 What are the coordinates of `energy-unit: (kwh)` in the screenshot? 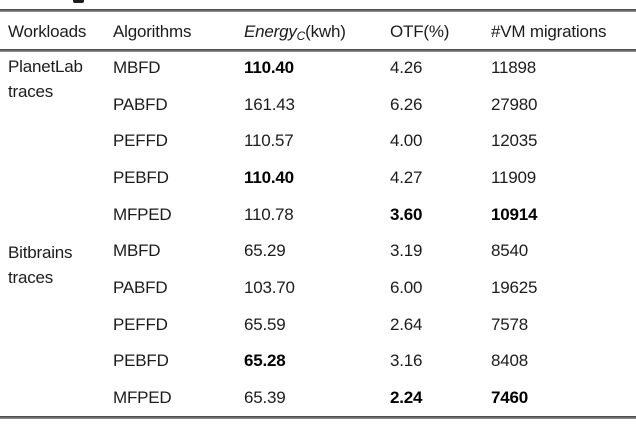 It's located at (325, 31).